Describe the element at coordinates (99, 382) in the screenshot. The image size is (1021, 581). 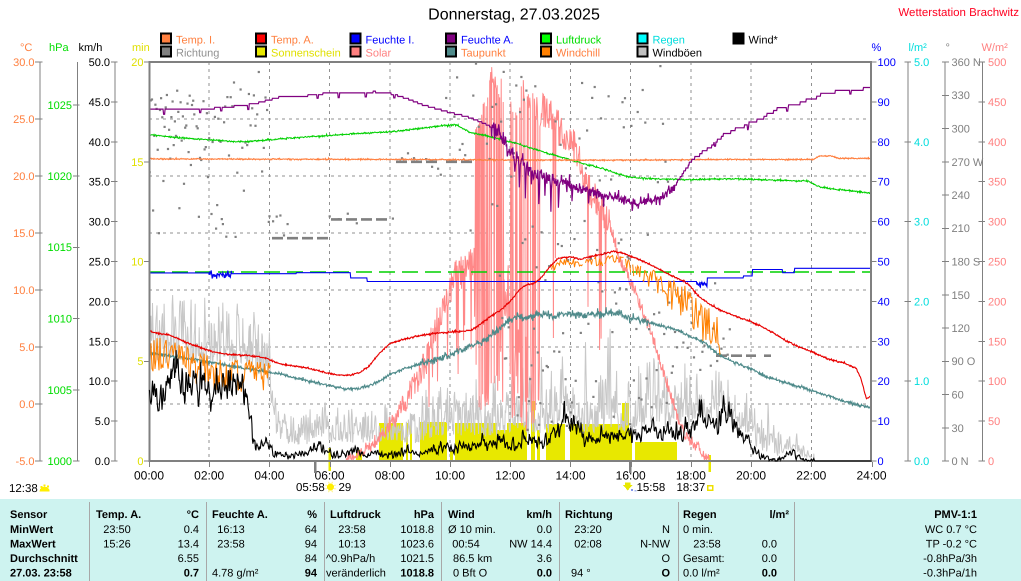
I see `svg-text: 10.0` at that location.